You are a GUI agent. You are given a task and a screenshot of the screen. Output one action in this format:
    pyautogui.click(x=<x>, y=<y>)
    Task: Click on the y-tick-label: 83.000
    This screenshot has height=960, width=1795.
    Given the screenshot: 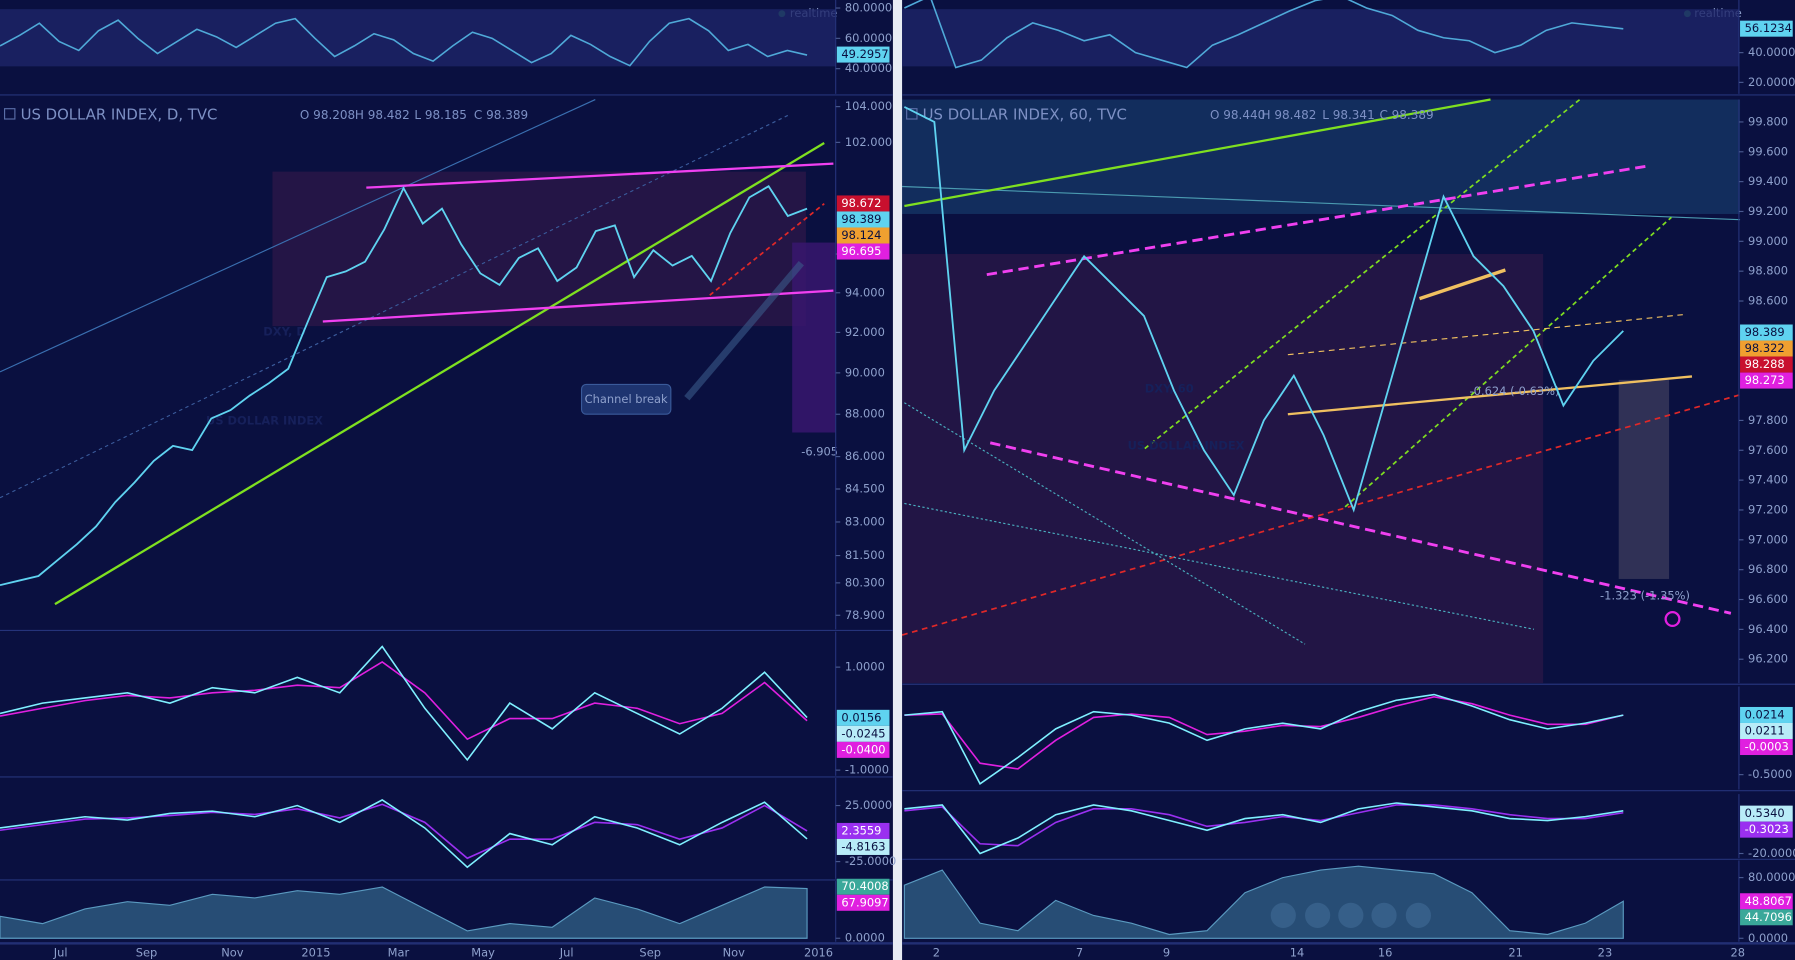 What is the action you would take?
    pyautogui.click(x=865, y=521)
    